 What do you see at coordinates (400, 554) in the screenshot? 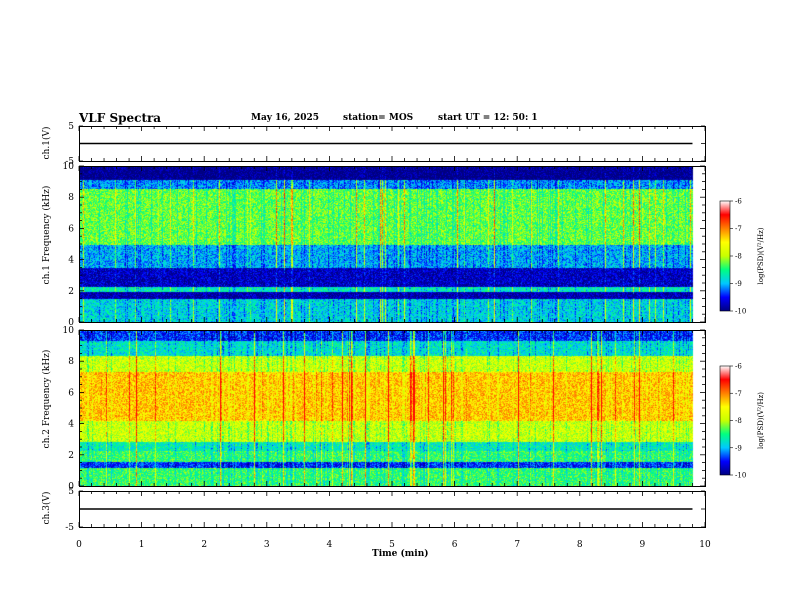
I see `x-axis-label: Time (min)` at bounding box center [400, 554].